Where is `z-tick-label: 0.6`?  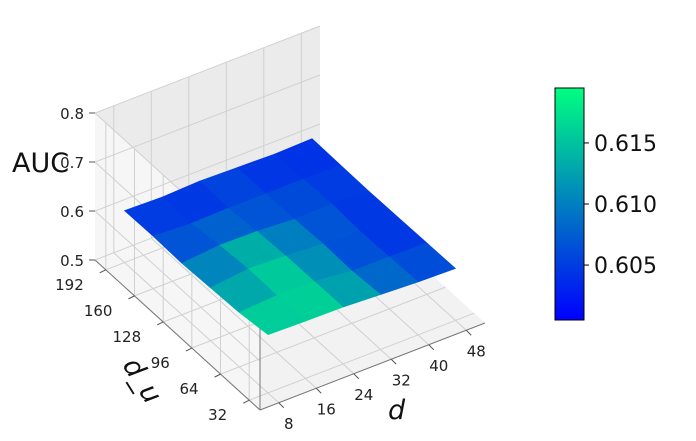
z-tick-label: 0.6 is located at coordinates (72, 212).